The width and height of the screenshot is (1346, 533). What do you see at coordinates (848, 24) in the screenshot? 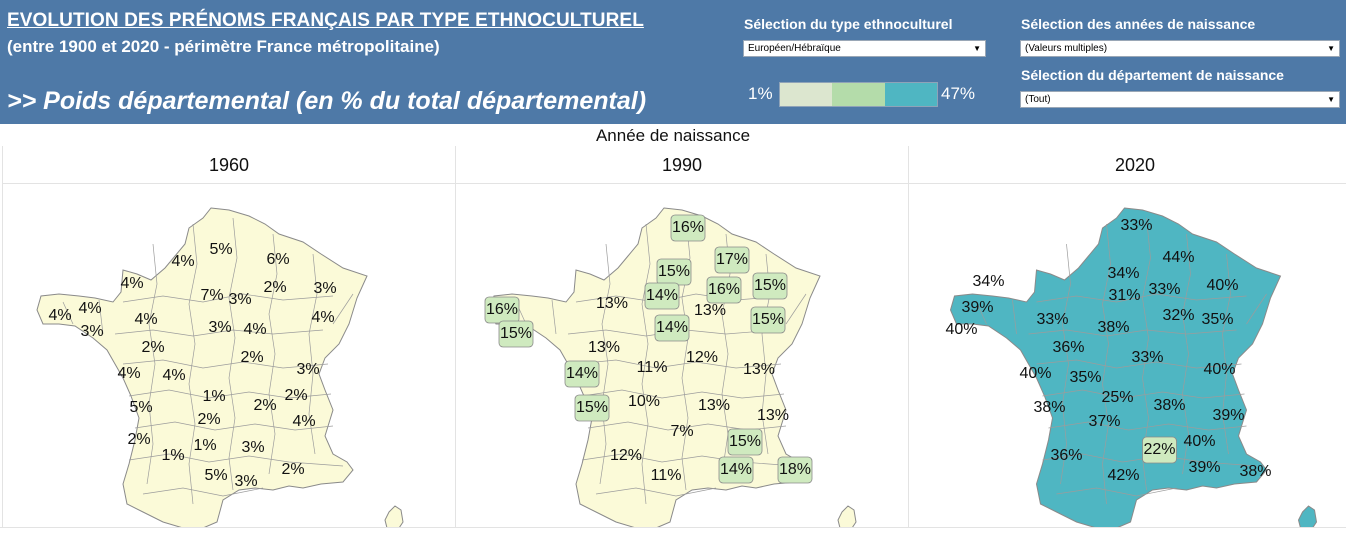
I see `type-filter-label: Sélection du type ethnoculturel` at bounding box center [848, 24].